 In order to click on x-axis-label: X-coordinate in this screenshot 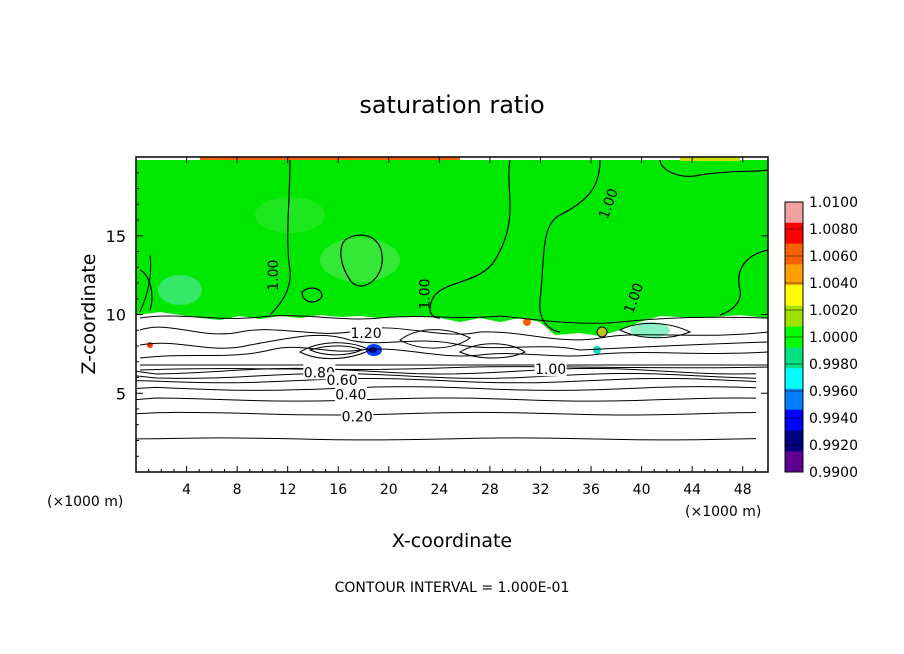, I will do `click(452, 541)`.